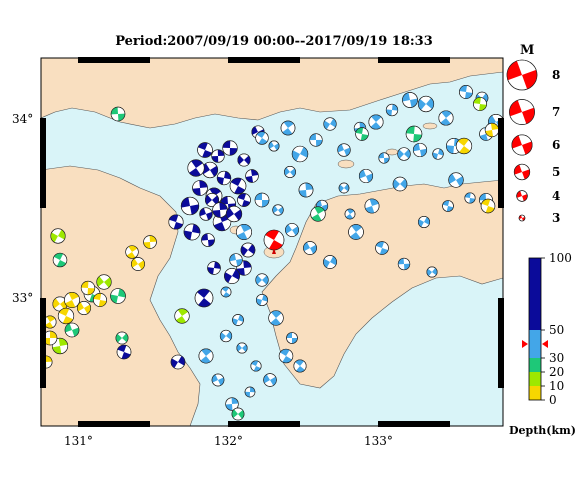  I want to click on lon-labels: 131° 132° 133°, so click(228, 441).